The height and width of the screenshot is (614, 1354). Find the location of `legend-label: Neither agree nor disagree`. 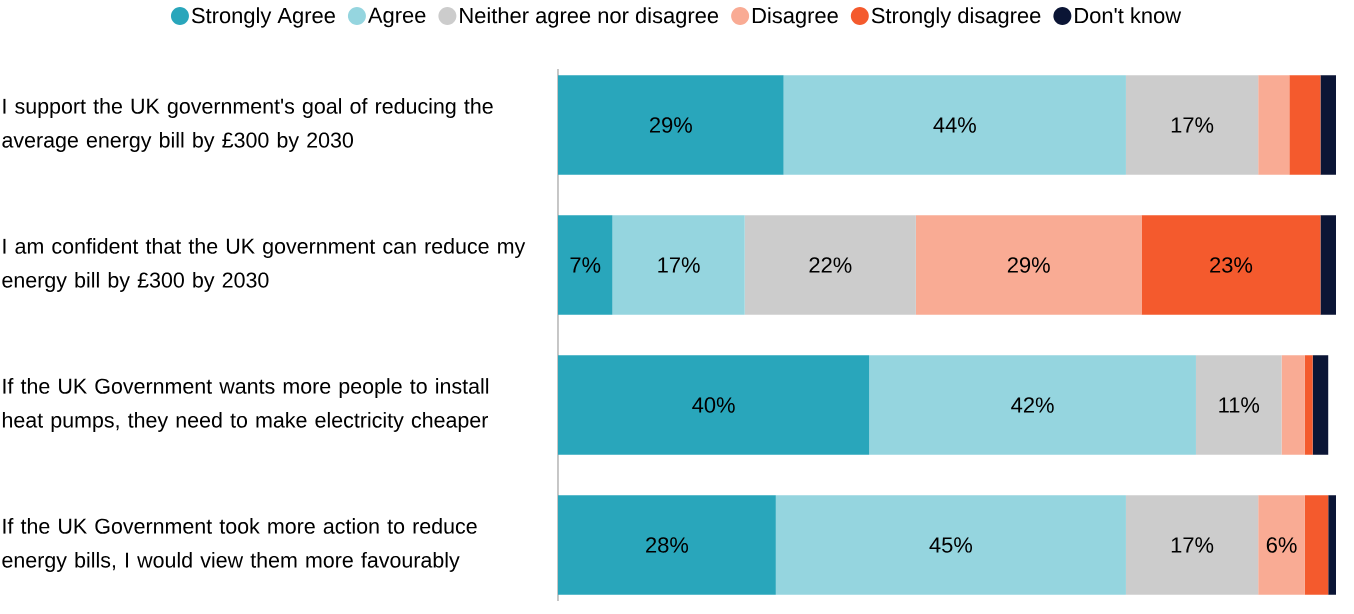

legend-label: Neither agree nor disagree is located at coordinates (589, 17).